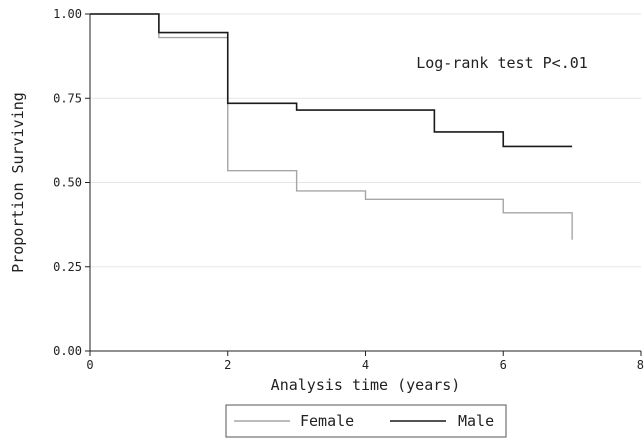  What do you see at coordinates (18, 182) in the screenshot?
I see `y-axis-title: Proportion Surviving` at bounding box center [18, 182].